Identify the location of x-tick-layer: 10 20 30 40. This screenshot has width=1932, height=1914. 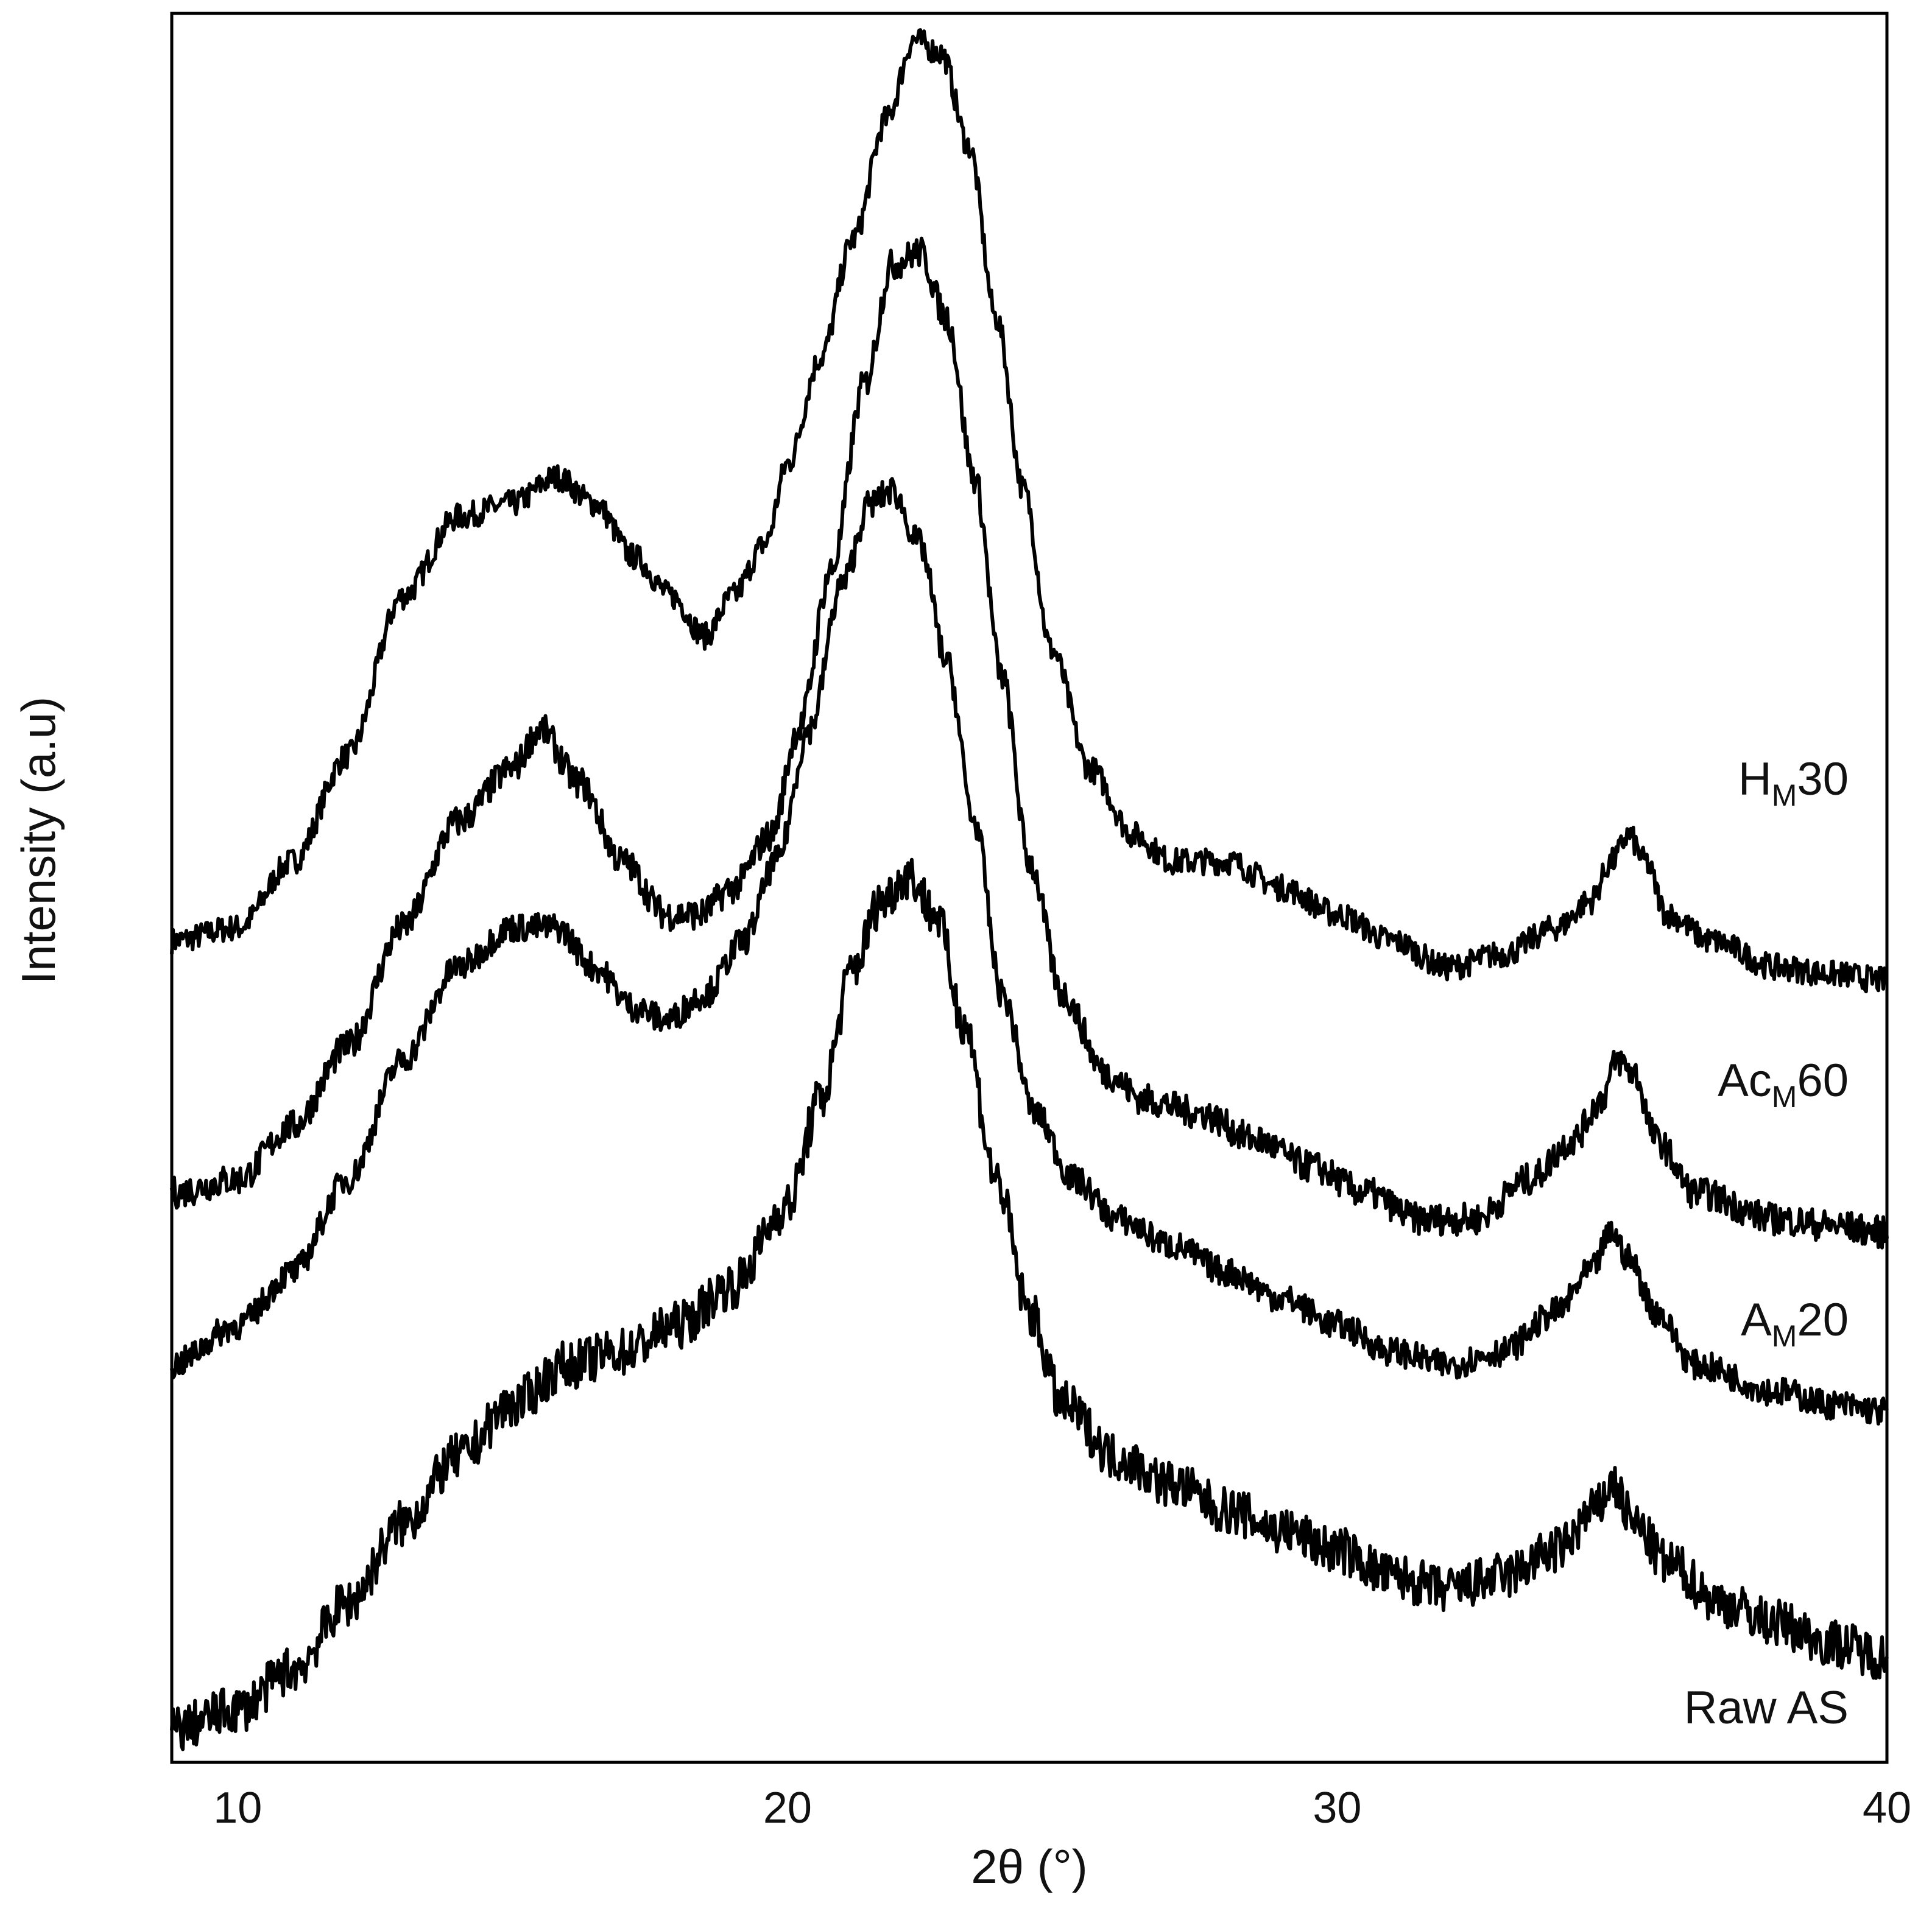
(1062, 1808).